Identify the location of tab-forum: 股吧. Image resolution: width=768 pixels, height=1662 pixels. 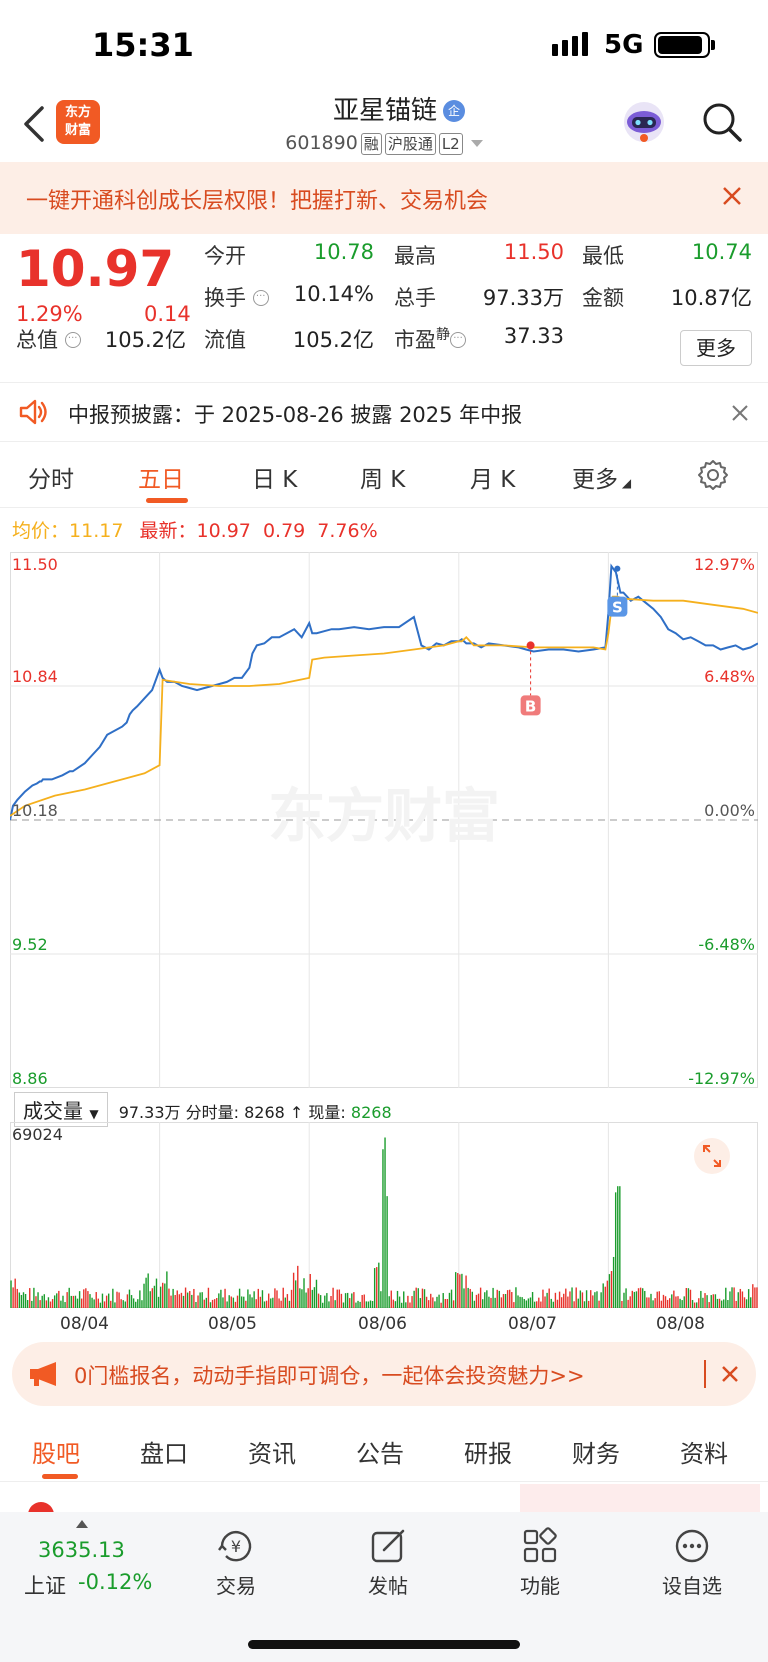
(56, 1454).